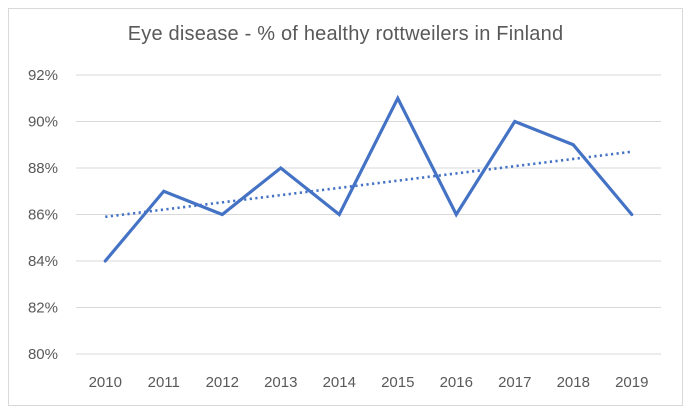 The image size is (689, 414). What do you see at coordinates (397, 382) in the screenshot?
I see `x-axis-tick-label: 2015` at bounding box center [397, 382].